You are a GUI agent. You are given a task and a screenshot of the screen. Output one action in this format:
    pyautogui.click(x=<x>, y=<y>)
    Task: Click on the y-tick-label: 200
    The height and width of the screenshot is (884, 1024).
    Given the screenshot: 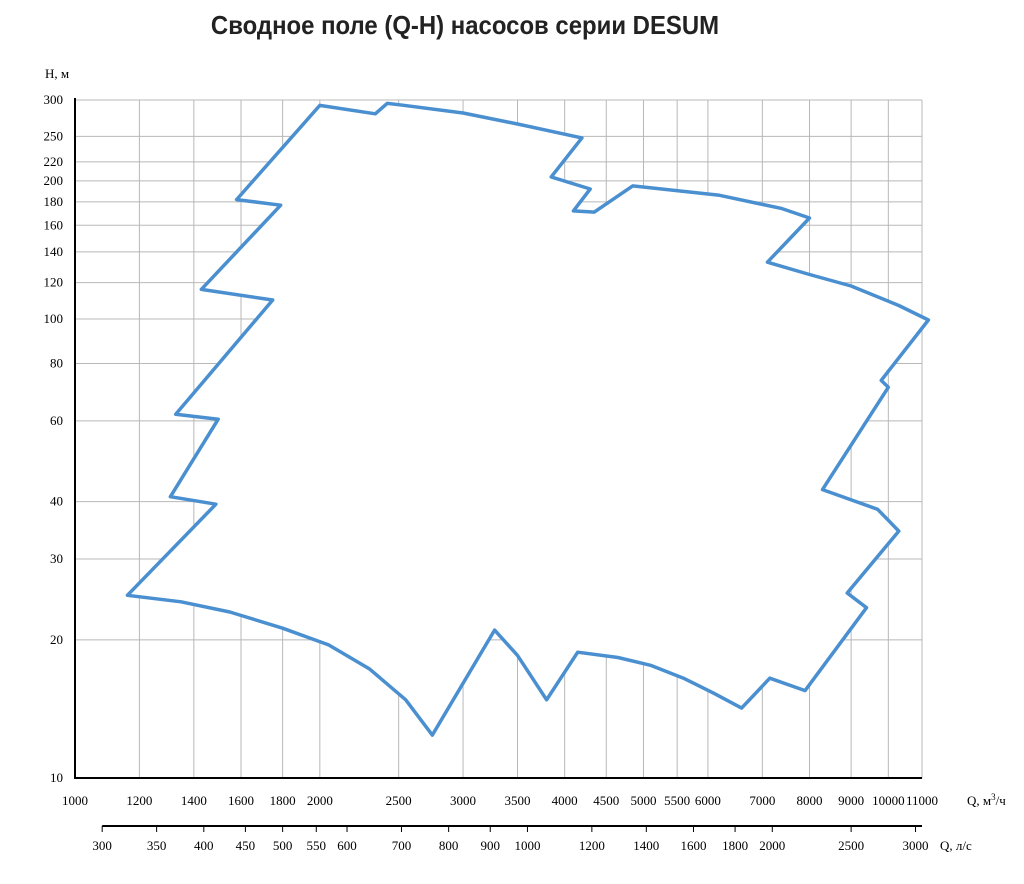 What is the action you would take?
    pyautogui.click(x=54, y=180)
    